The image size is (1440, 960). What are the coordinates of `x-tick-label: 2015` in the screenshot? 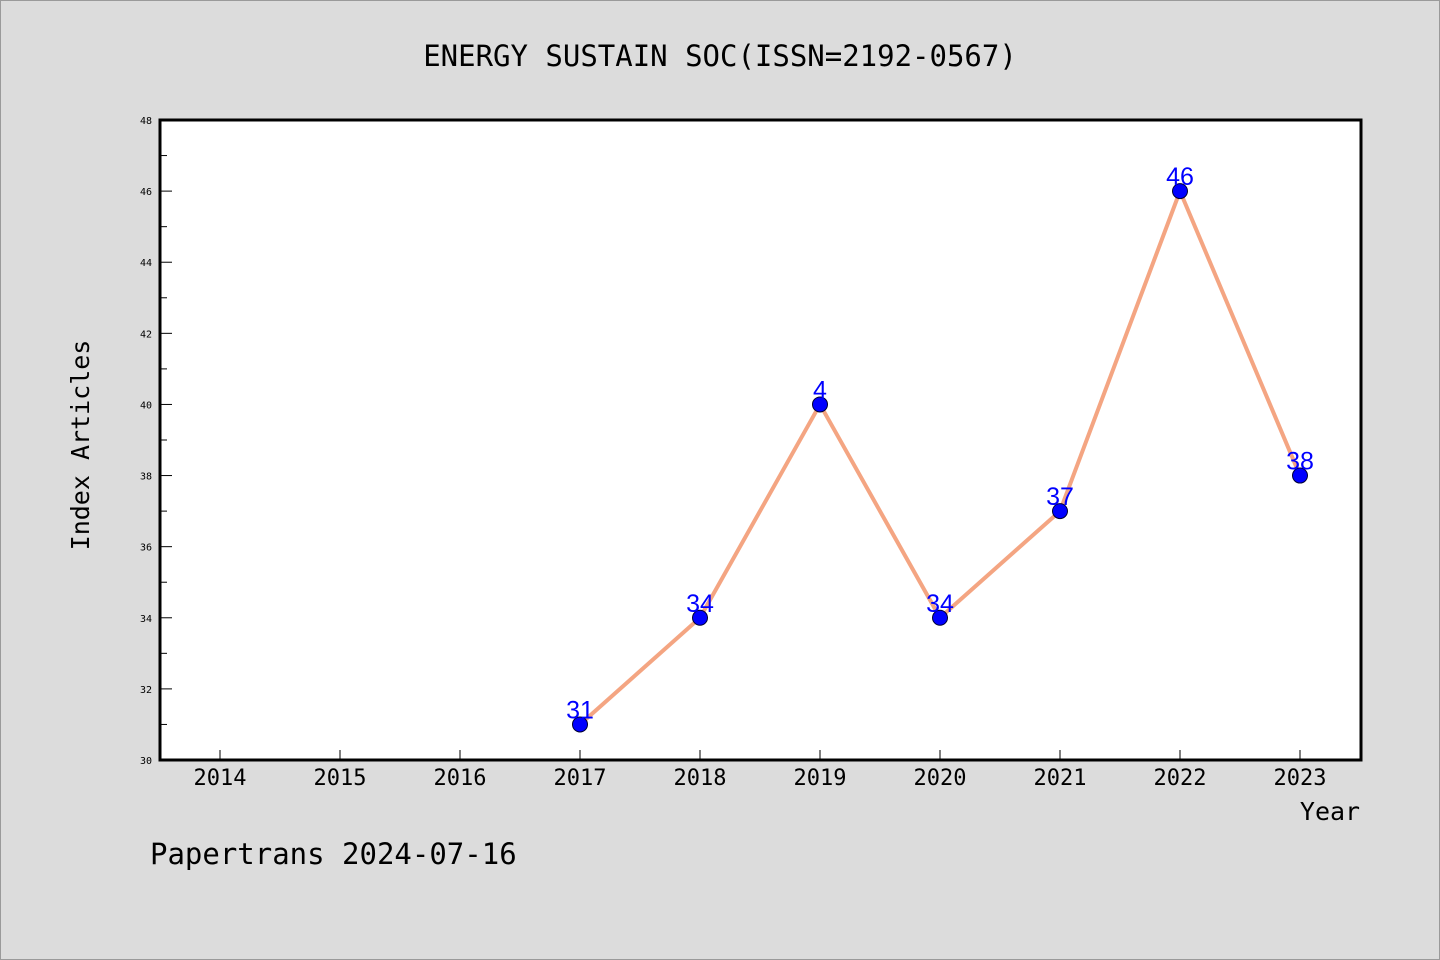 It's located at (340, 778).